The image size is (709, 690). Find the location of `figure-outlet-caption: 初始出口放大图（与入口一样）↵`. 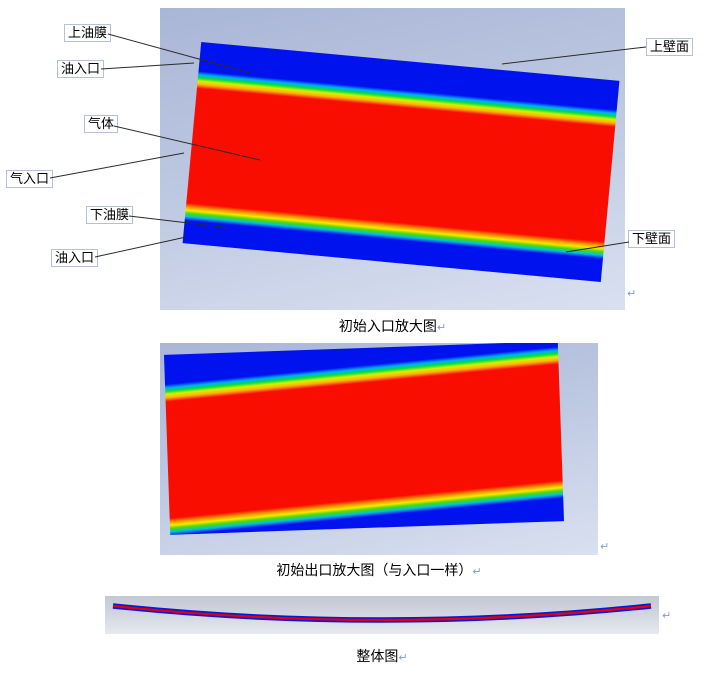

figure-outlet-caption: 初始出口放大图（与入口一样）↵ is located at coordinates (379, 570).